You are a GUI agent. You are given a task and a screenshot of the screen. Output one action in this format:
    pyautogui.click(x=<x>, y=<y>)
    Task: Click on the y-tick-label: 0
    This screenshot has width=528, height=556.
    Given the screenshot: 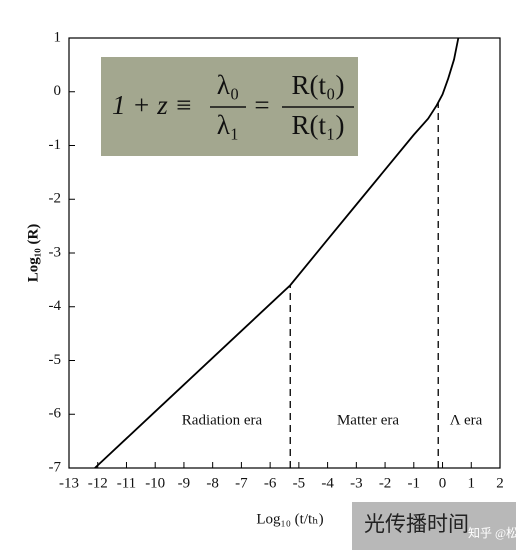 What is the action you would take?
    pyautogui.click(x=58, y=91)
    